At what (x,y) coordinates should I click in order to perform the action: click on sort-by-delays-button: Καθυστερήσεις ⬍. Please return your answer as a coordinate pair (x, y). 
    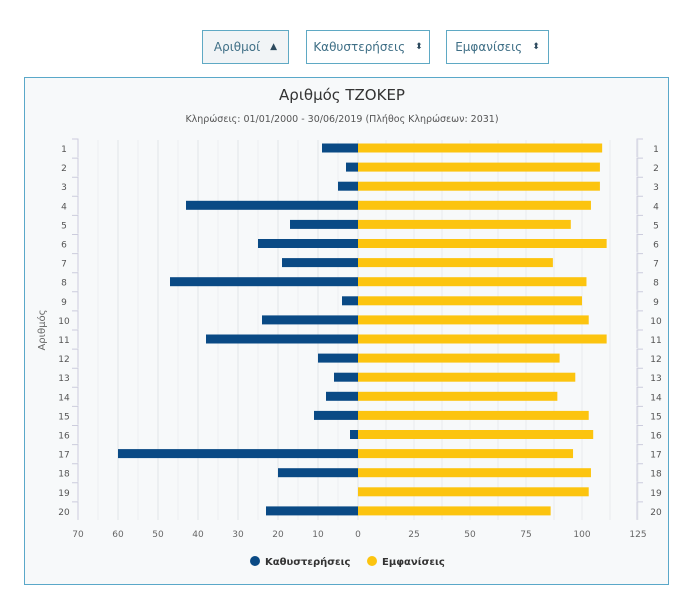
    Looking at the image, I should click on (368, 47).